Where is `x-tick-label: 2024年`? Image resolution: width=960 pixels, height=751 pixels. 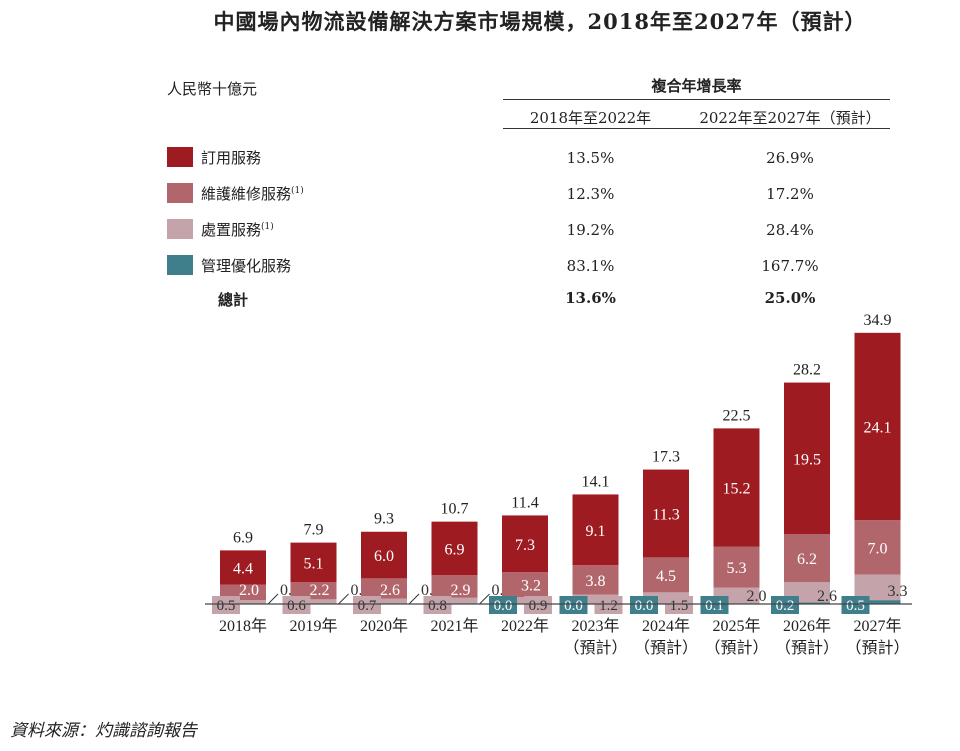 x-tick-label: 2024年 is located at coordinates (666, 626).